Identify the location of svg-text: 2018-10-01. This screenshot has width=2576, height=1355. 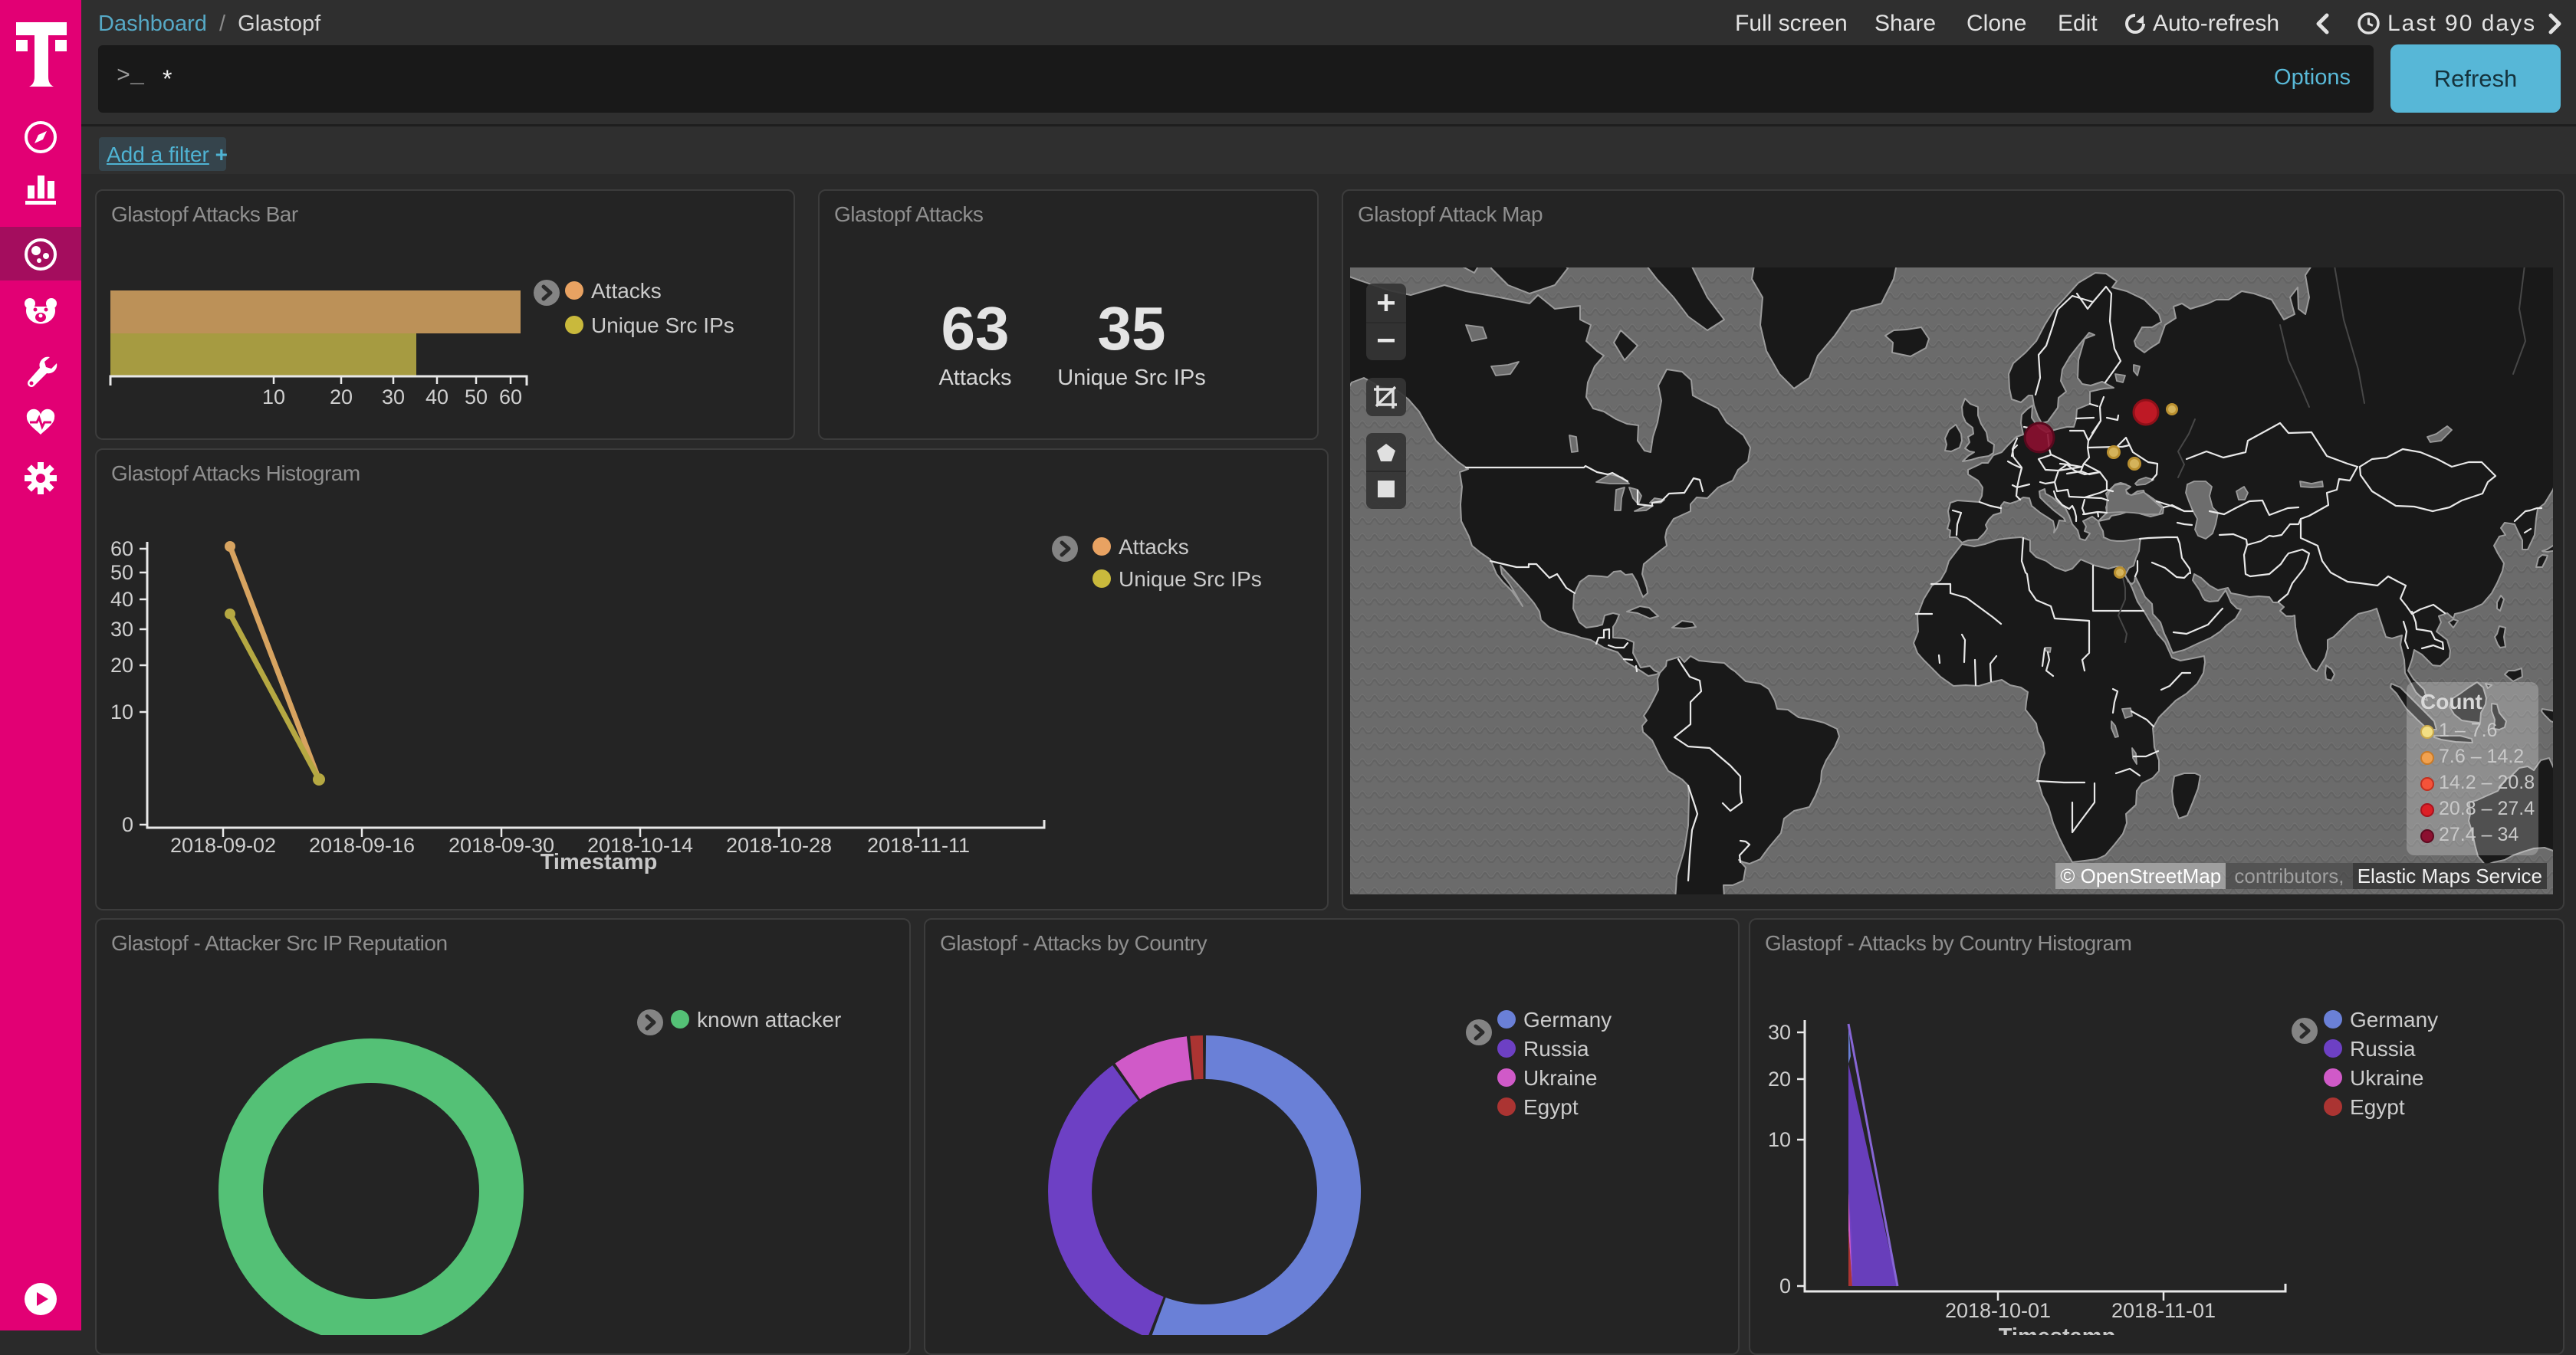
(1998, 1311).